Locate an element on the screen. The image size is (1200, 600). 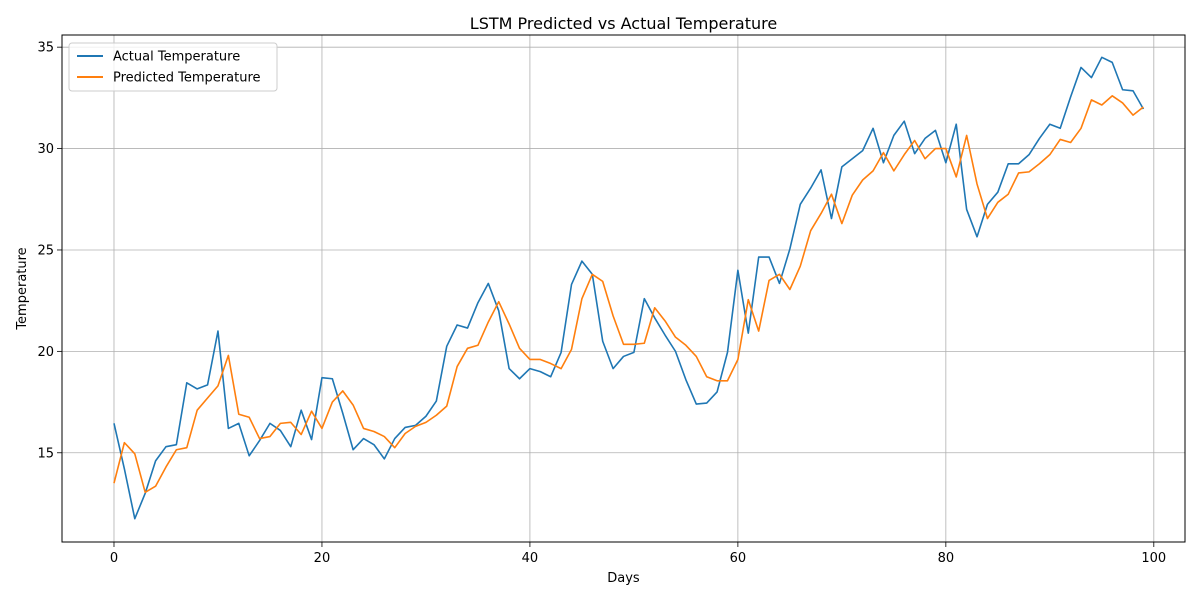
legend: Actual Temperature Predicted Temperature is located at coordinates (173, 67).